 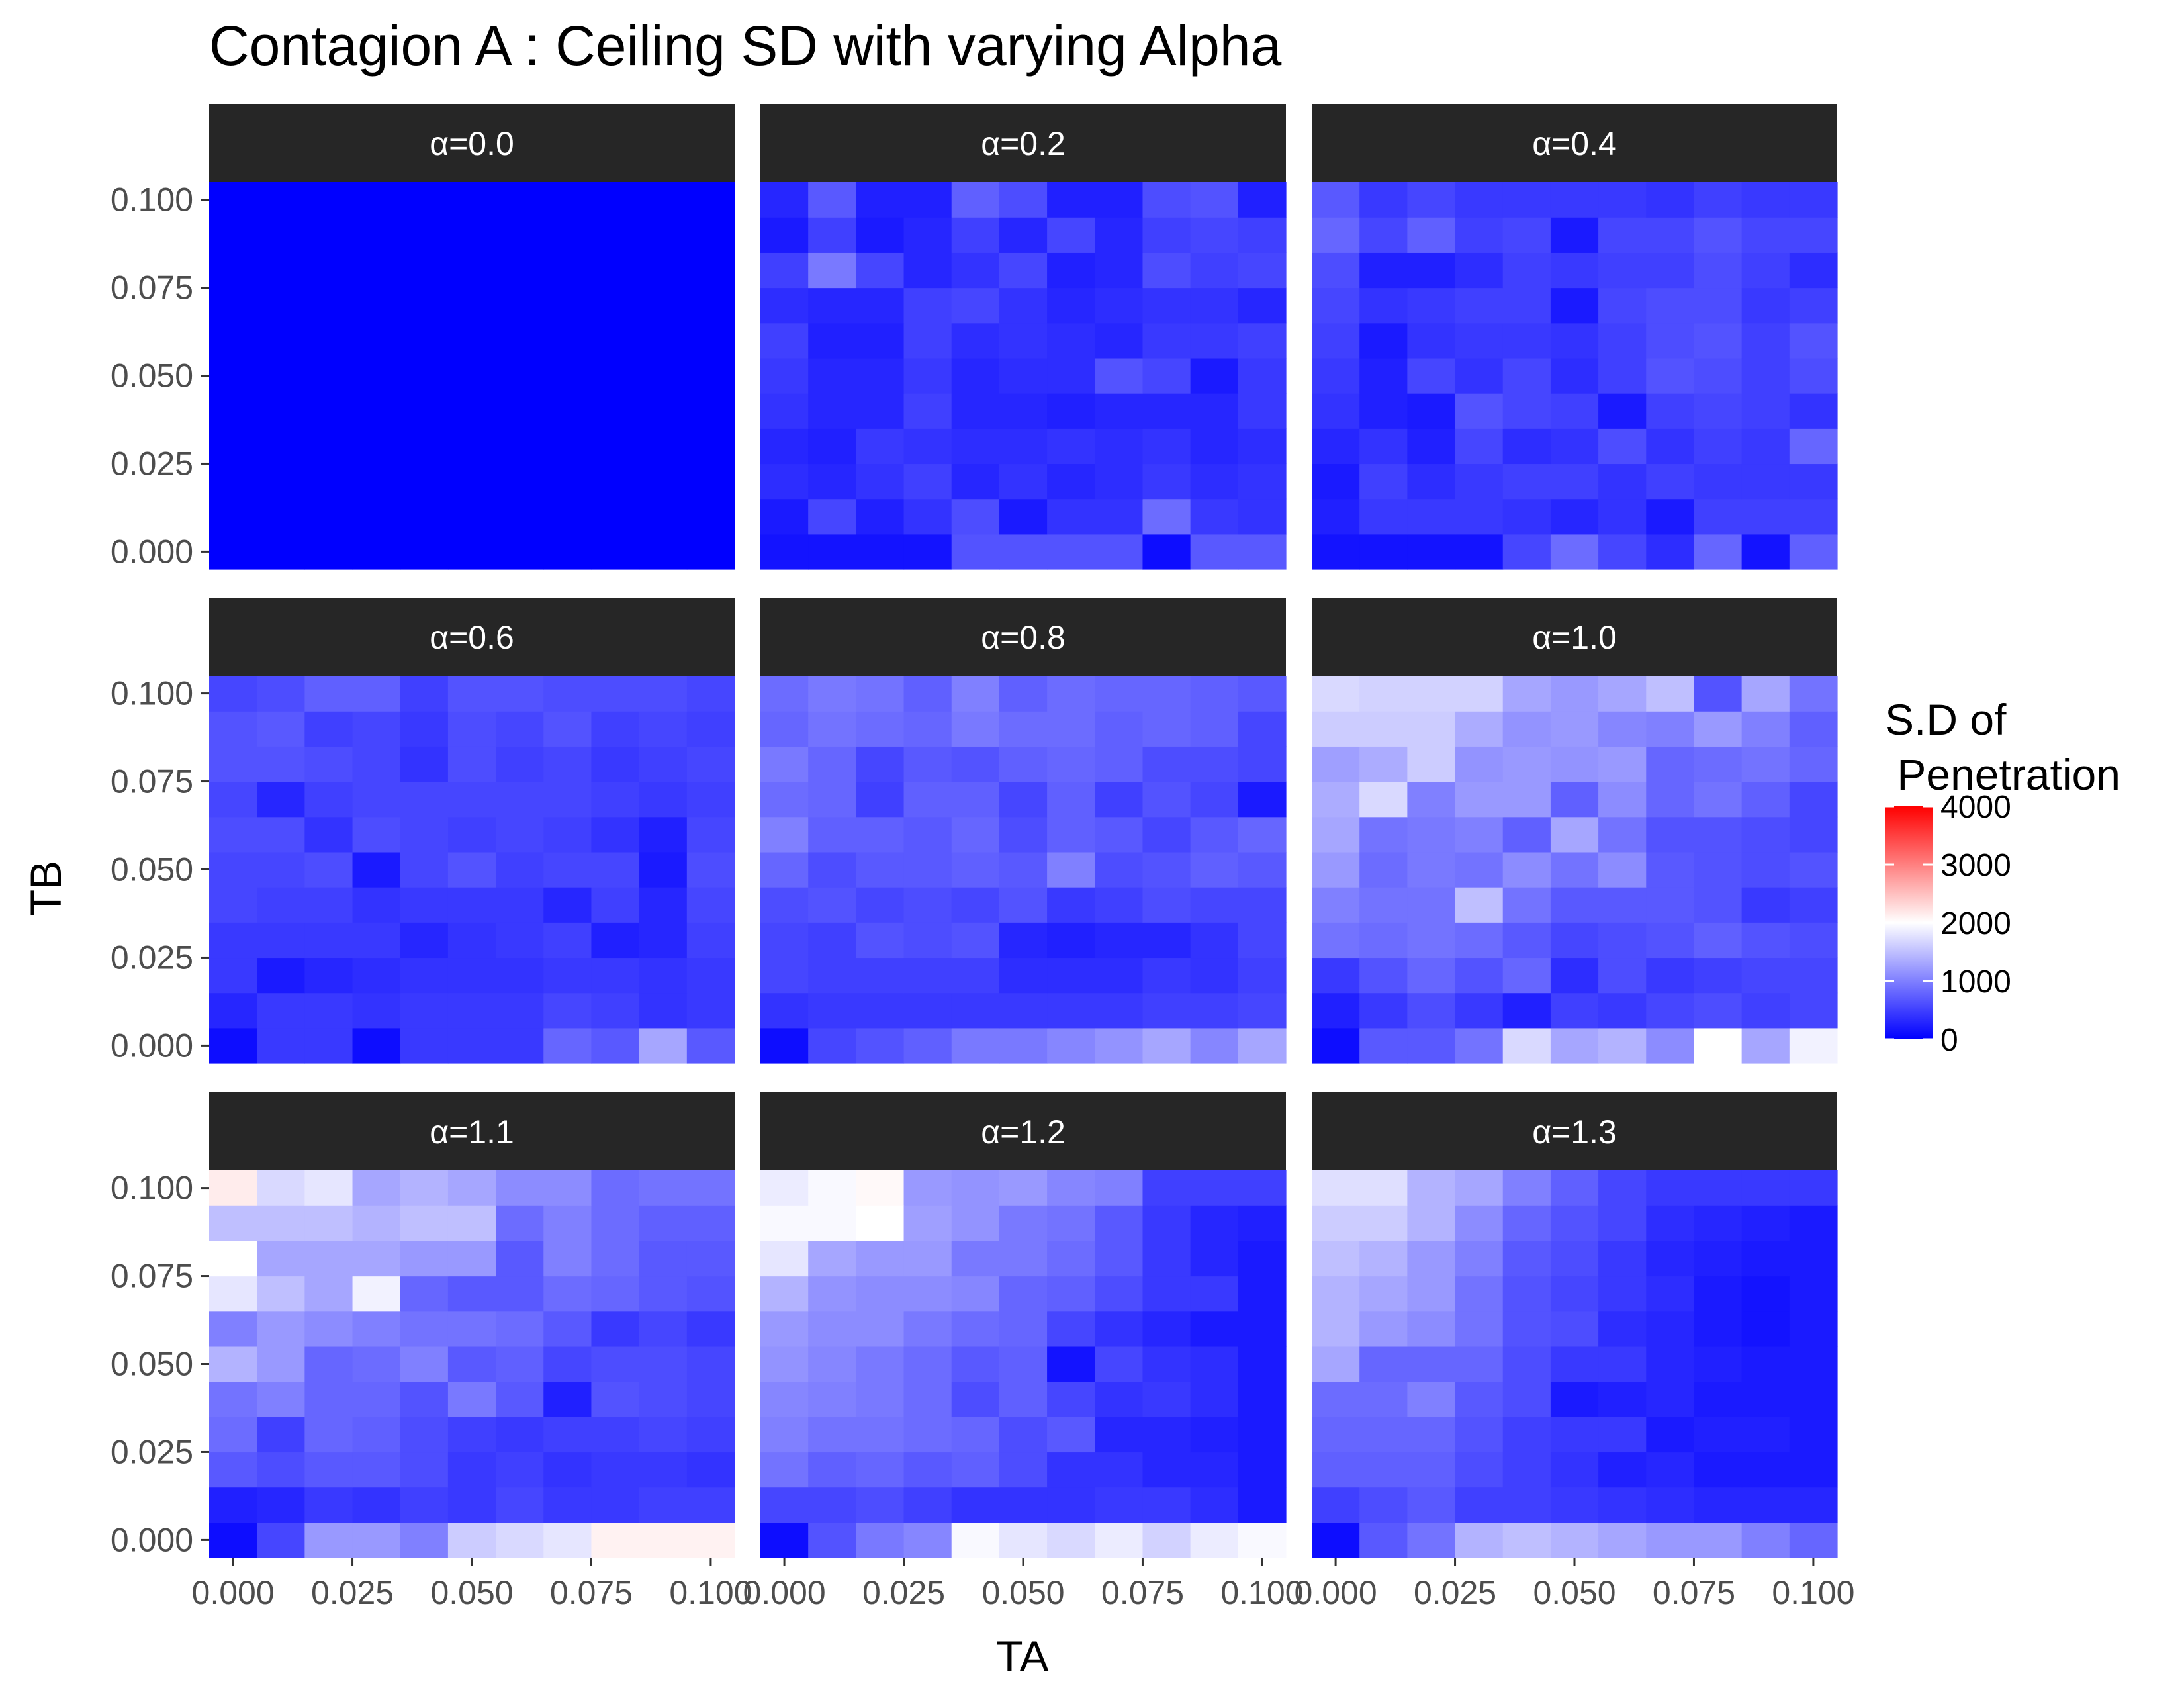 I want to click on facet-panel-7: α=1.1, so click(x=472, y=1325).